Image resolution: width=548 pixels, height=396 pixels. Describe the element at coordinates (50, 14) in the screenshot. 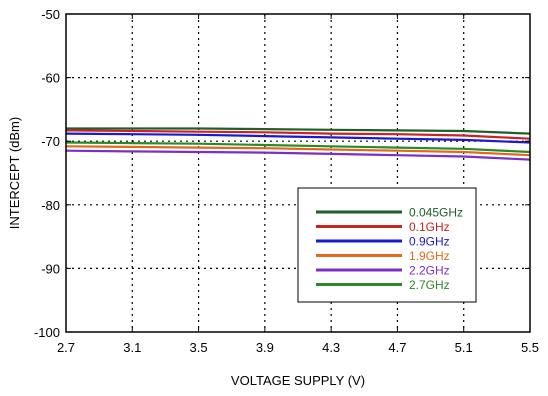

I see `y-tick-label: -50` at that location.